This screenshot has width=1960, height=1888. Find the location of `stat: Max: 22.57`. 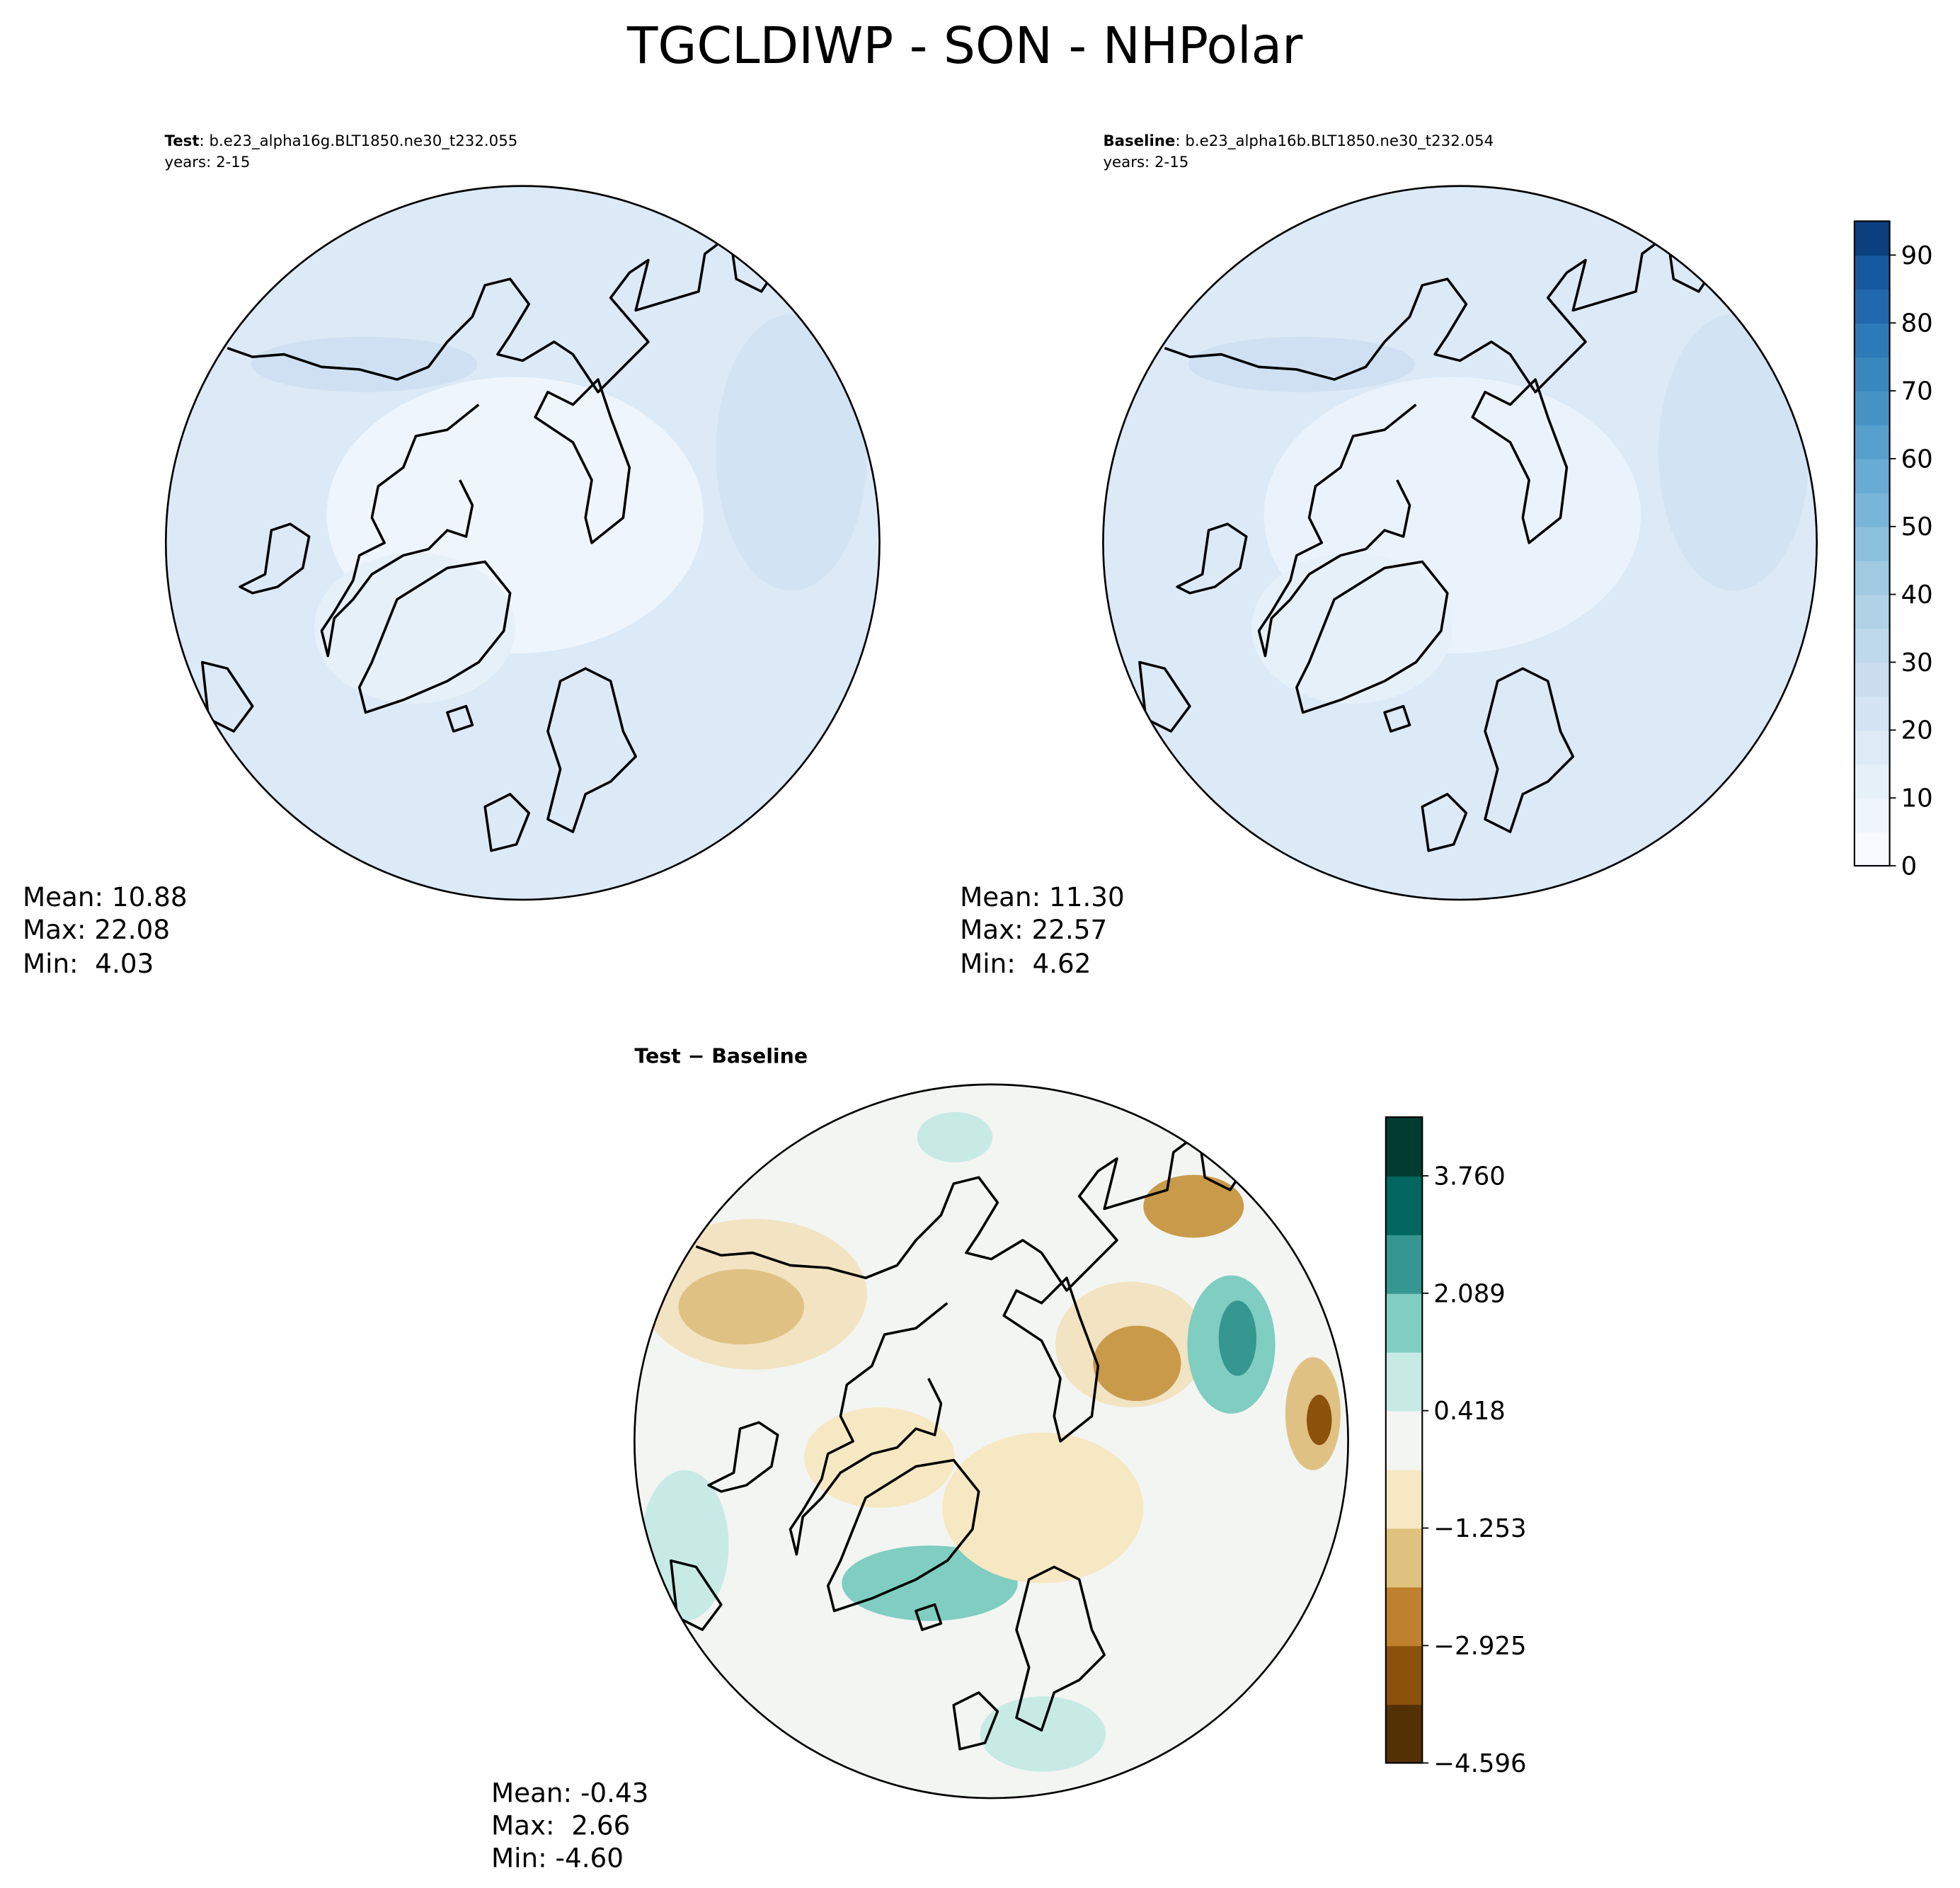

stat: Max: 22.57 is located at coordinates (1033, 929).